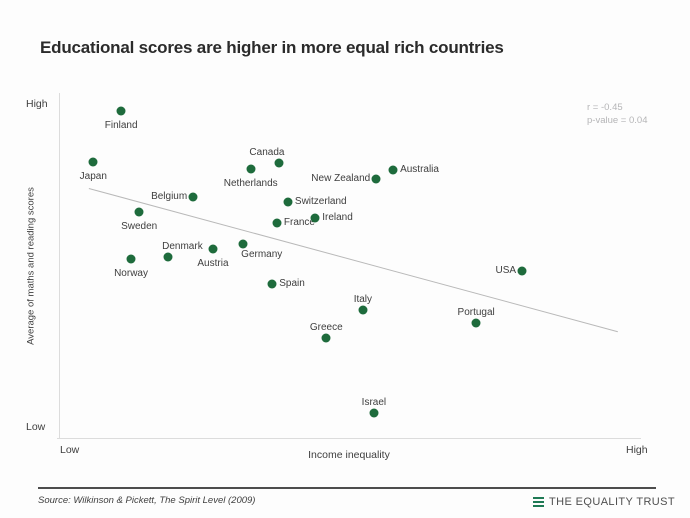  Describe the element at coordinates (251, 169) in the screenshot. I see `data-point-netherlands` at that location.